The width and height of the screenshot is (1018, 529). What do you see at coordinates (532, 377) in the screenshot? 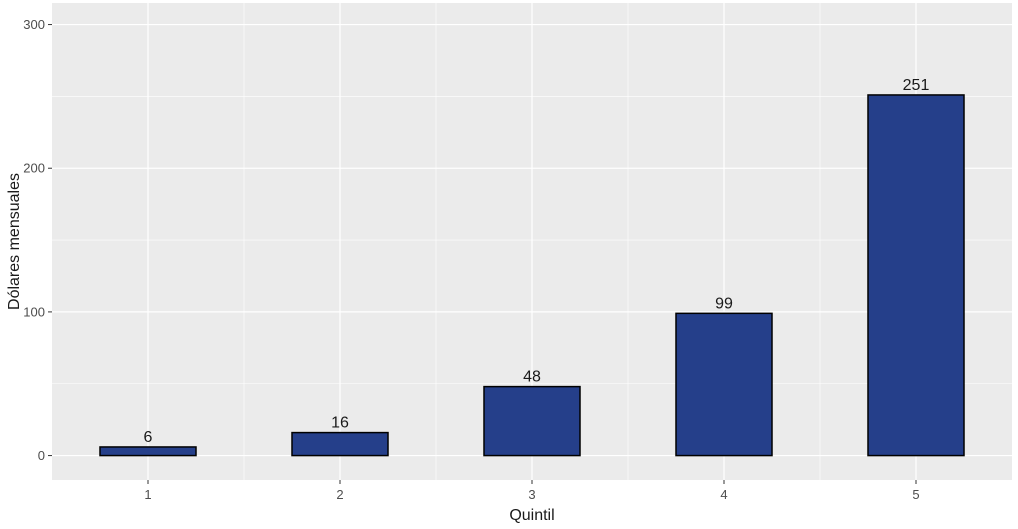
I see `data-label-3: 48` at bounding box center [532, 377].